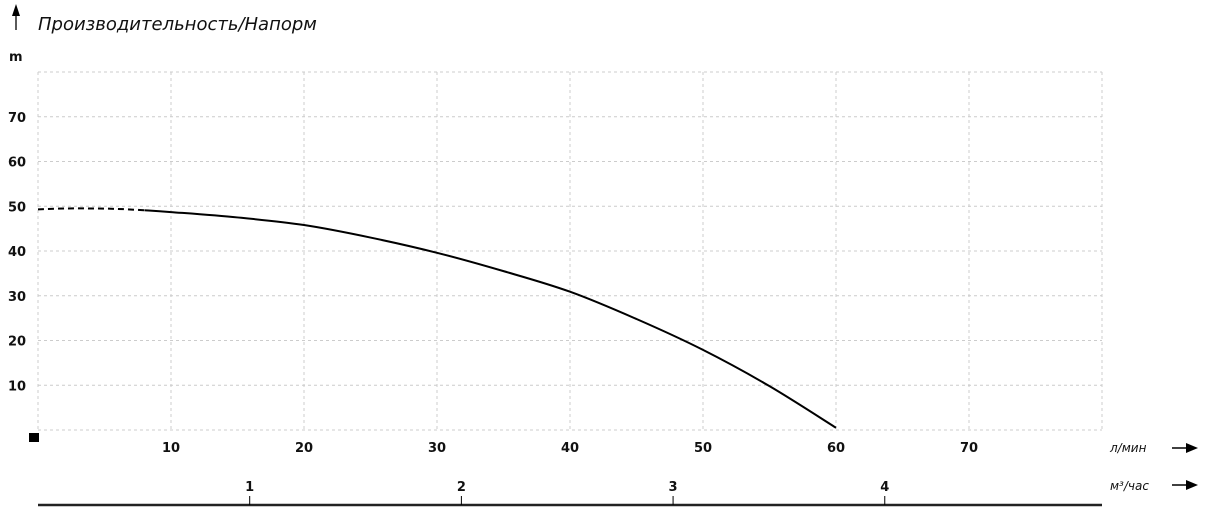  I want to click on secondary-x-tick-label: 3, so click(673, 487).